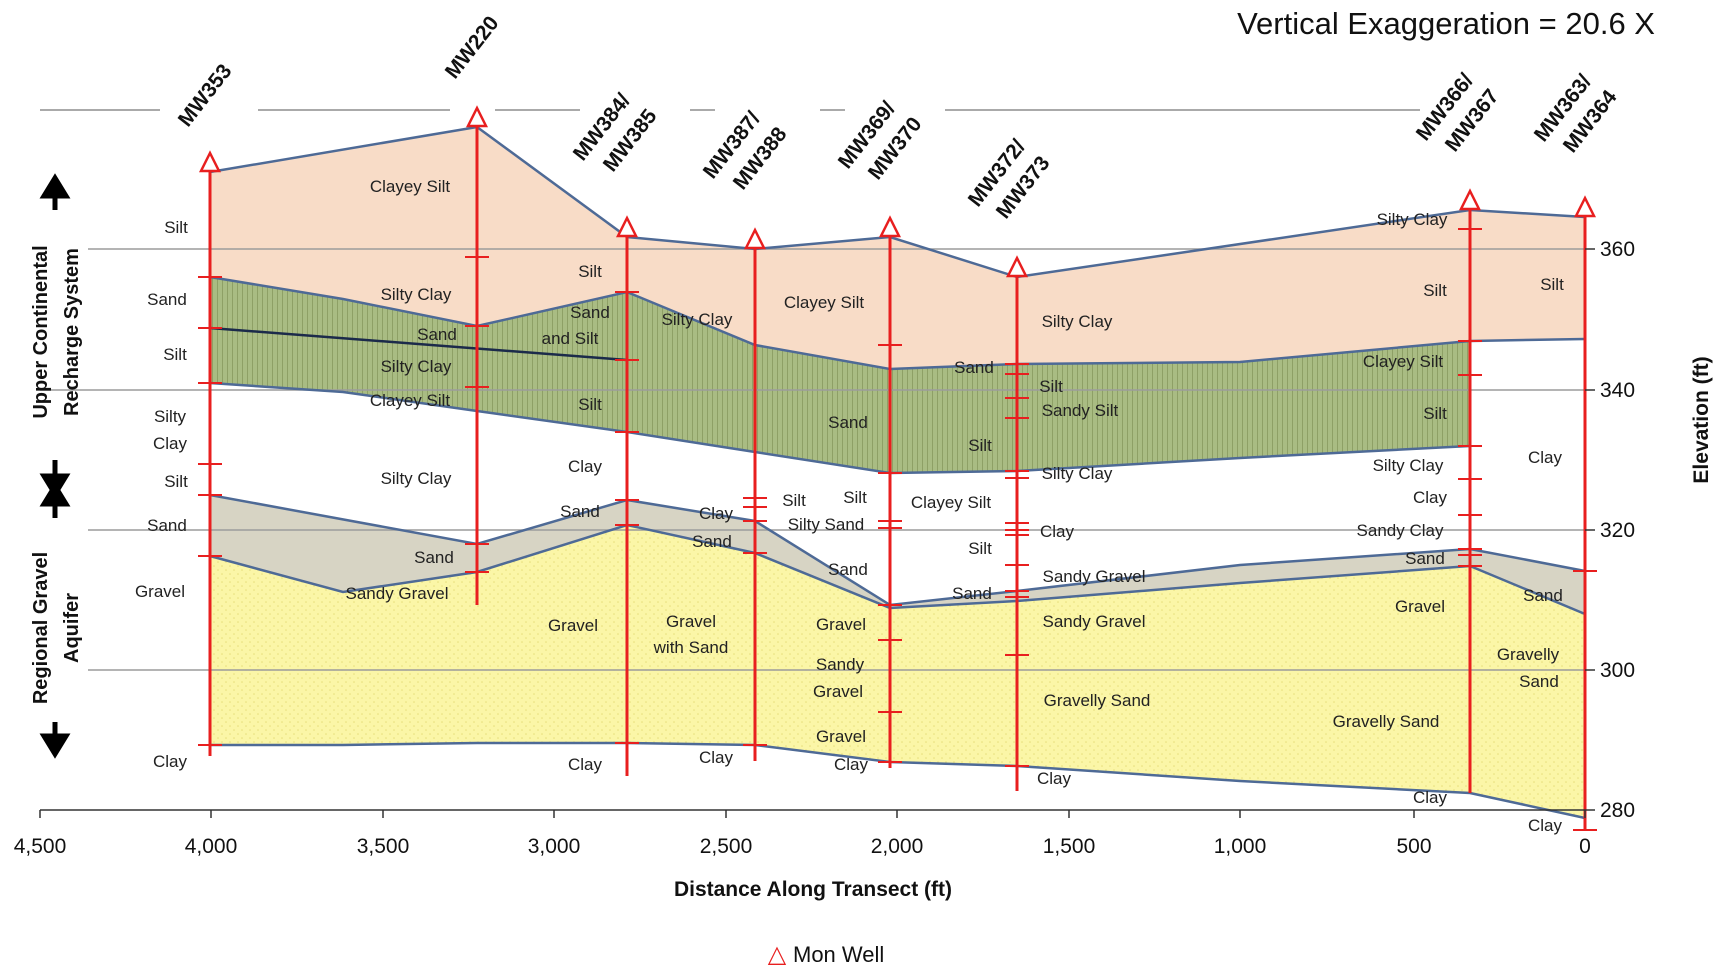 Image resolution: width=1719 pixels, height=966 pixels. I want to click on y-axis-title: Elevation (ft), so click(1701, 419).